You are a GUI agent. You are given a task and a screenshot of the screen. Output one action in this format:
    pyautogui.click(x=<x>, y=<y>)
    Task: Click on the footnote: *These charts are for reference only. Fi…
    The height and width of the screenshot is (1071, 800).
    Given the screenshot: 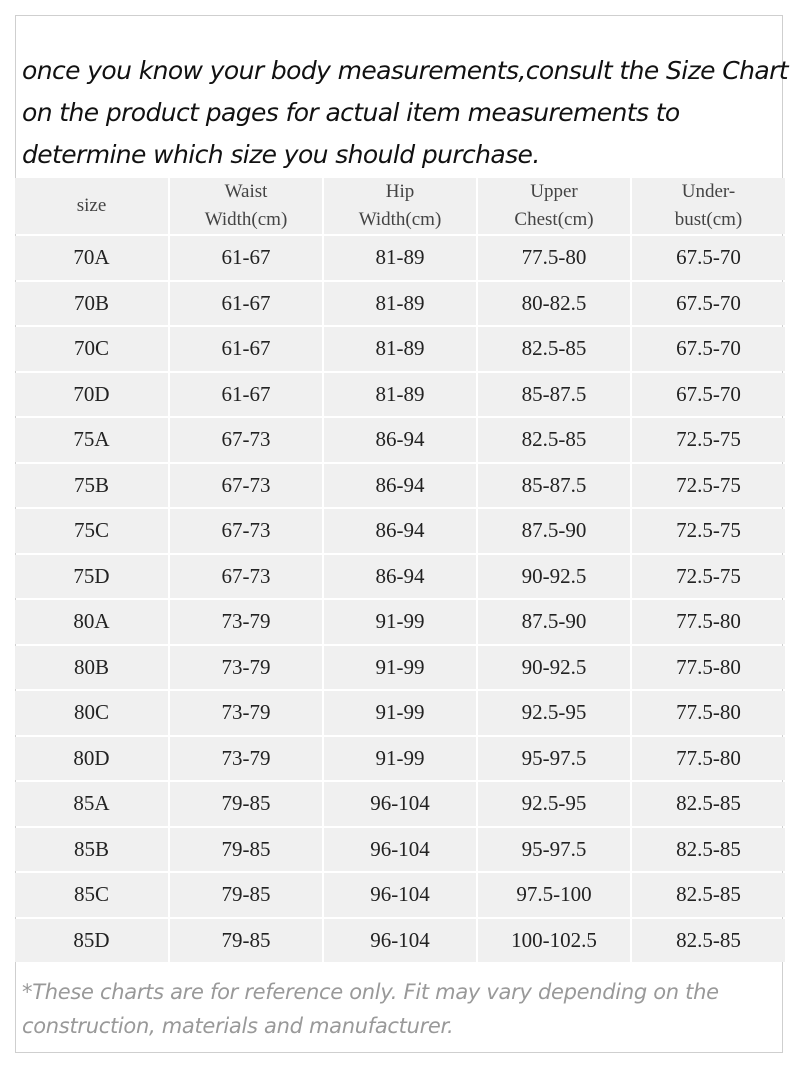 What is the action you would take?
    pyautogui.click(x=402, y=1009)
    